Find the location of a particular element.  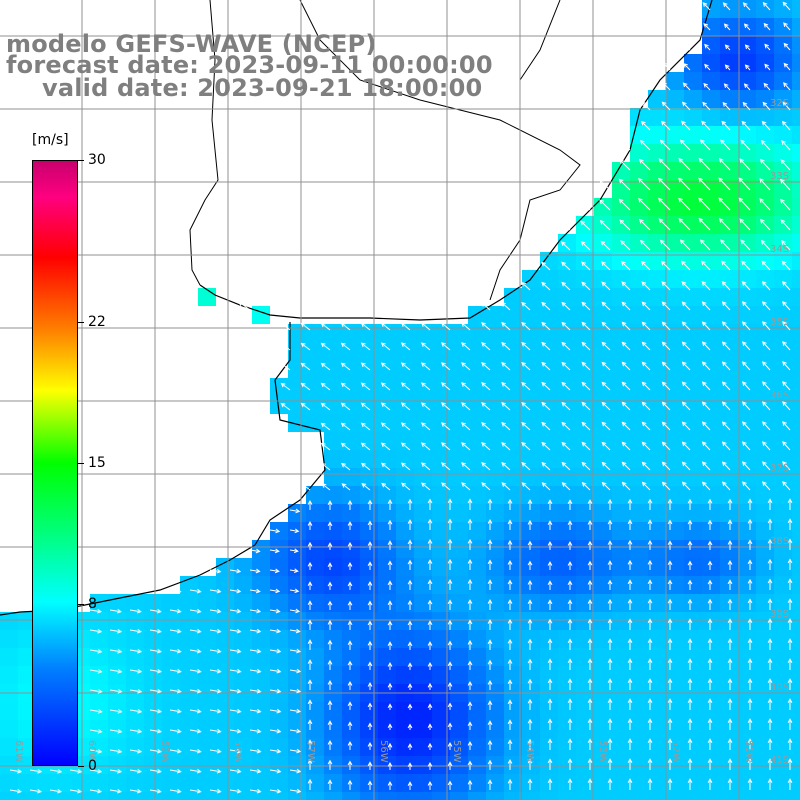

longitude-label: 53W is located at coordinates (602, 751).